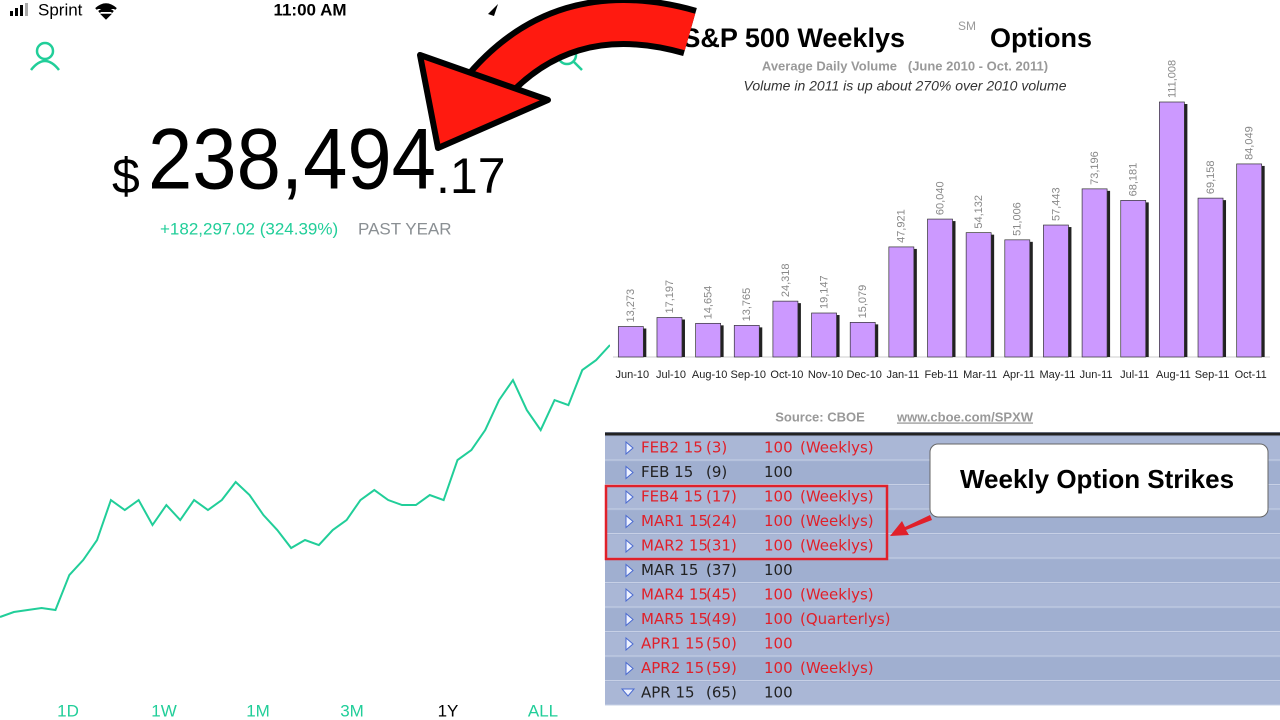 The height and width of the screenshot is (720, 1280). I want to click on value-label: 17,197, so click(670, 297).